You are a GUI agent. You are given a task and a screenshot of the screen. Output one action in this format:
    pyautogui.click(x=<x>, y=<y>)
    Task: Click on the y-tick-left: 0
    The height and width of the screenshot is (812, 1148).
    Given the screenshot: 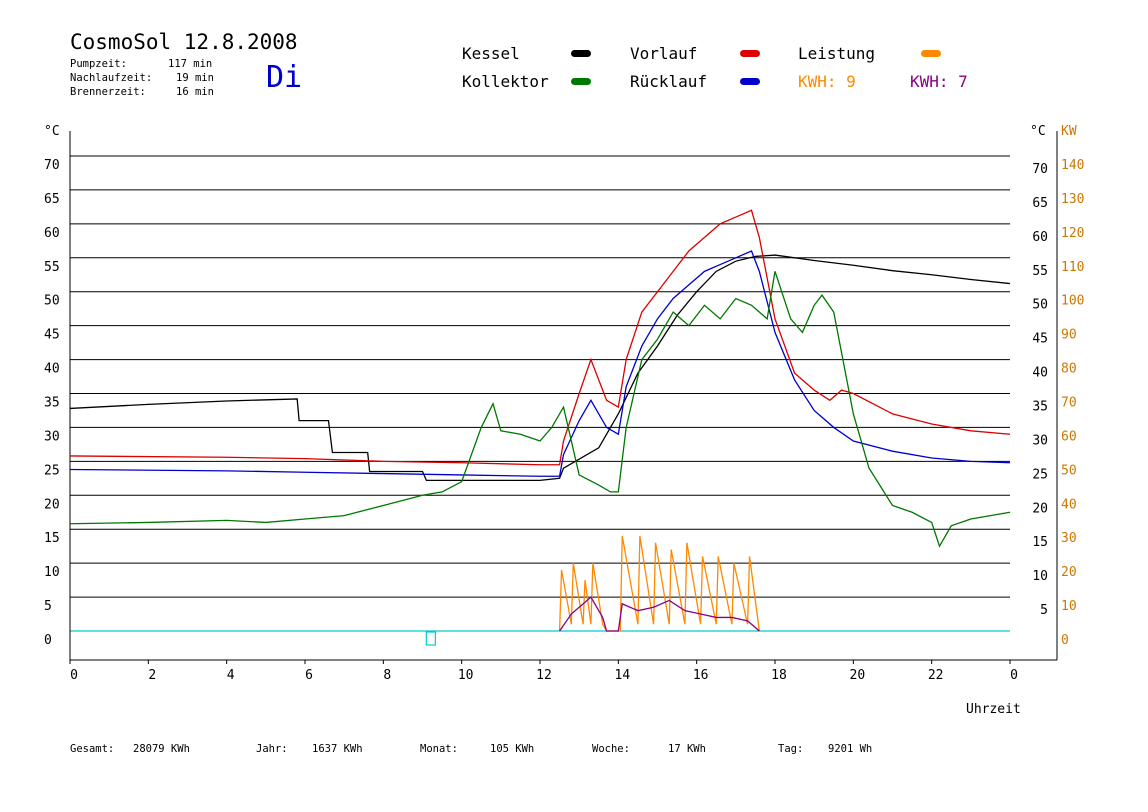 What is the action you would take?
    pyautogui.click(x=48, y=640)
    